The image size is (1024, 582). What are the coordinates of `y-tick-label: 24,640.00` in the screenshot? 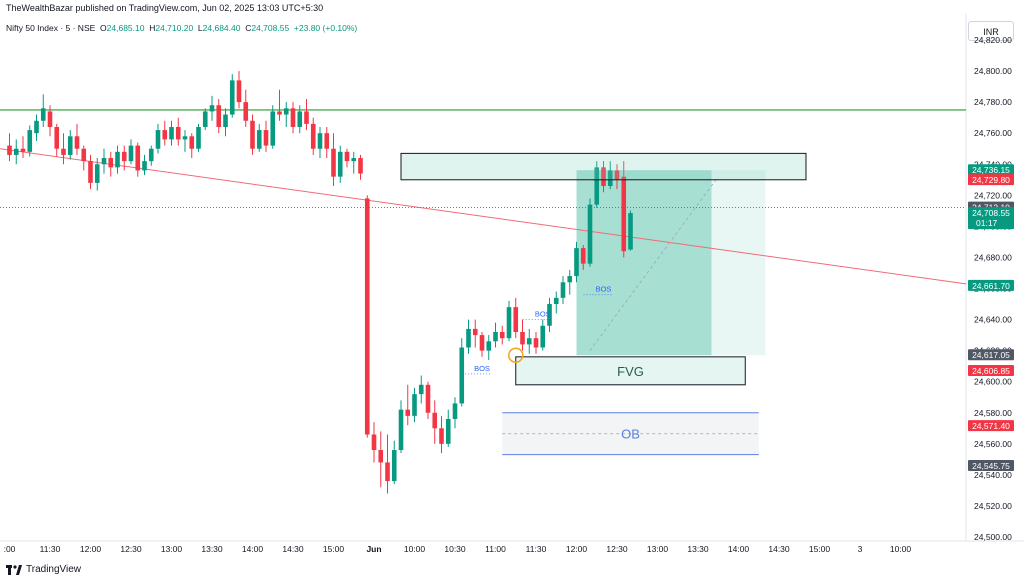 It's located at (993, 320).